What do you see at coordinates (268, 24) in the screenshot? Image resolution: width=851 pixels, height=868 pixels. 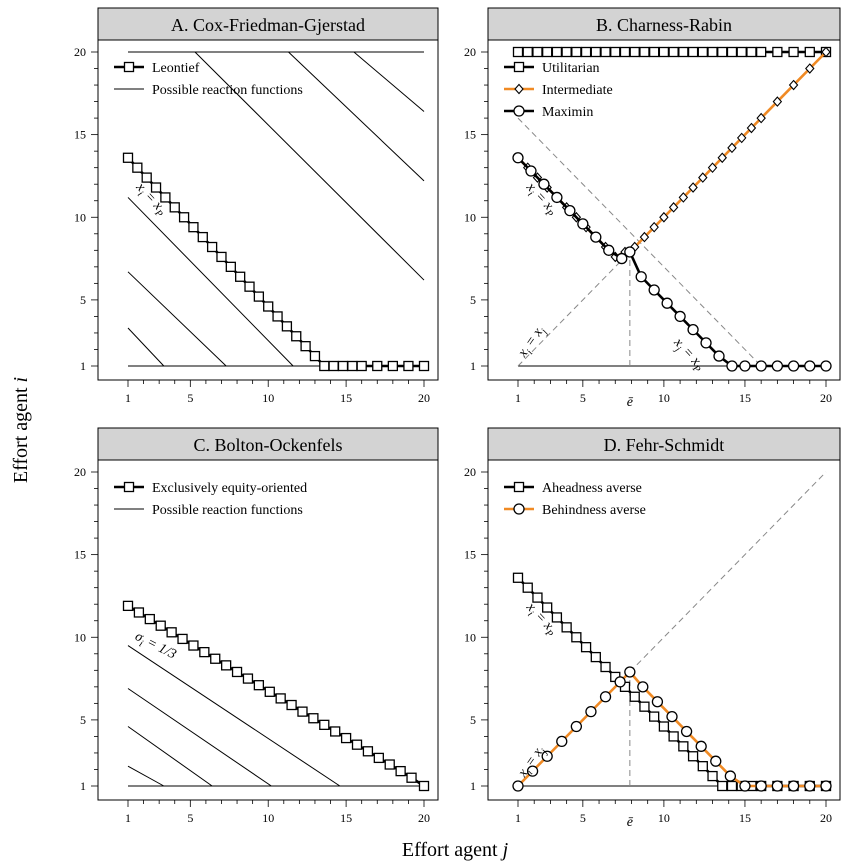 I see `panel-header` at bounding box center [268, 24].